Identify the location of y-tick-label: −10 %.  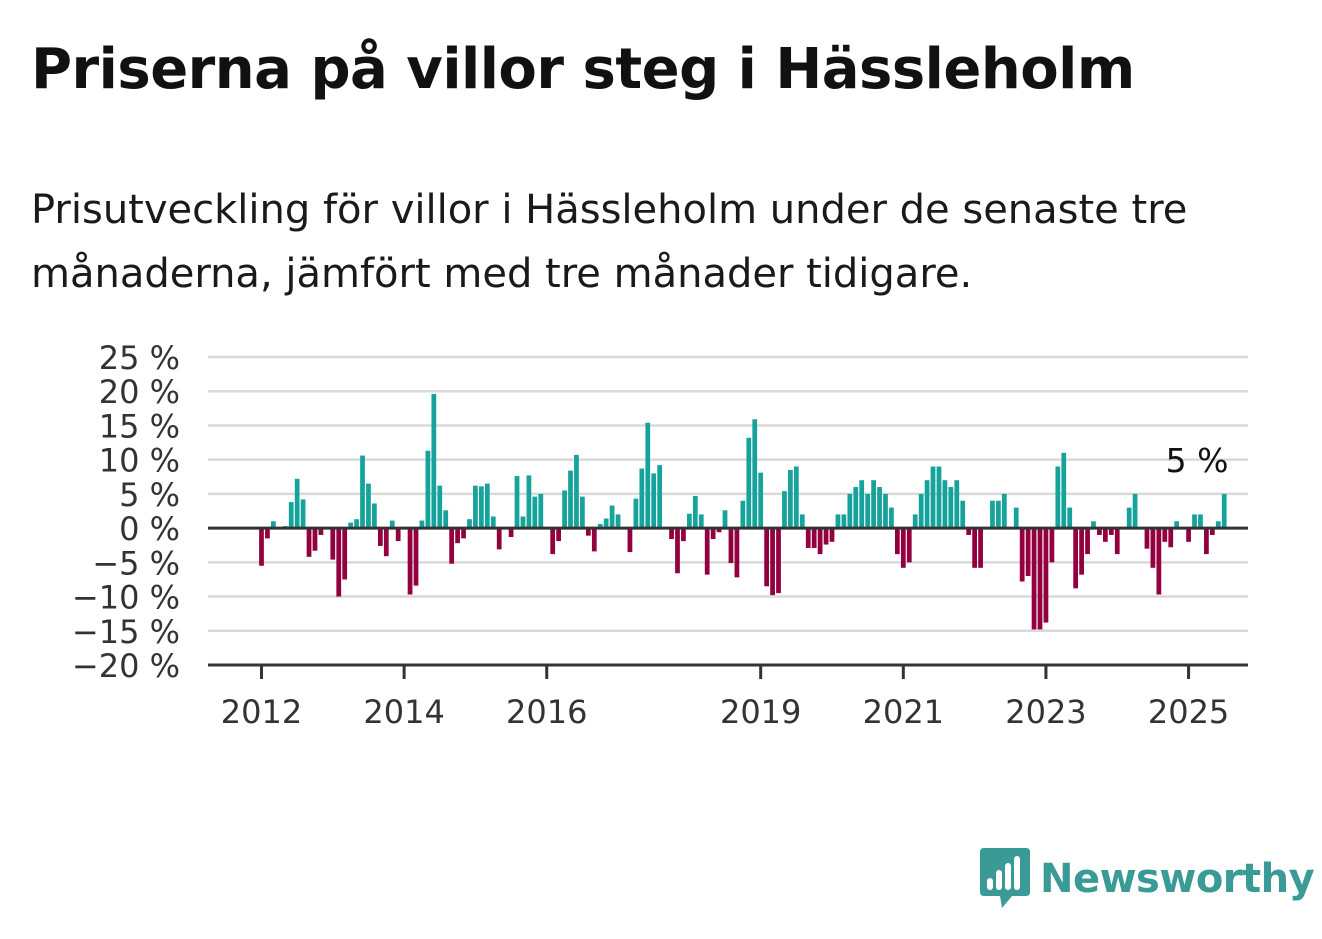
(126, 598).